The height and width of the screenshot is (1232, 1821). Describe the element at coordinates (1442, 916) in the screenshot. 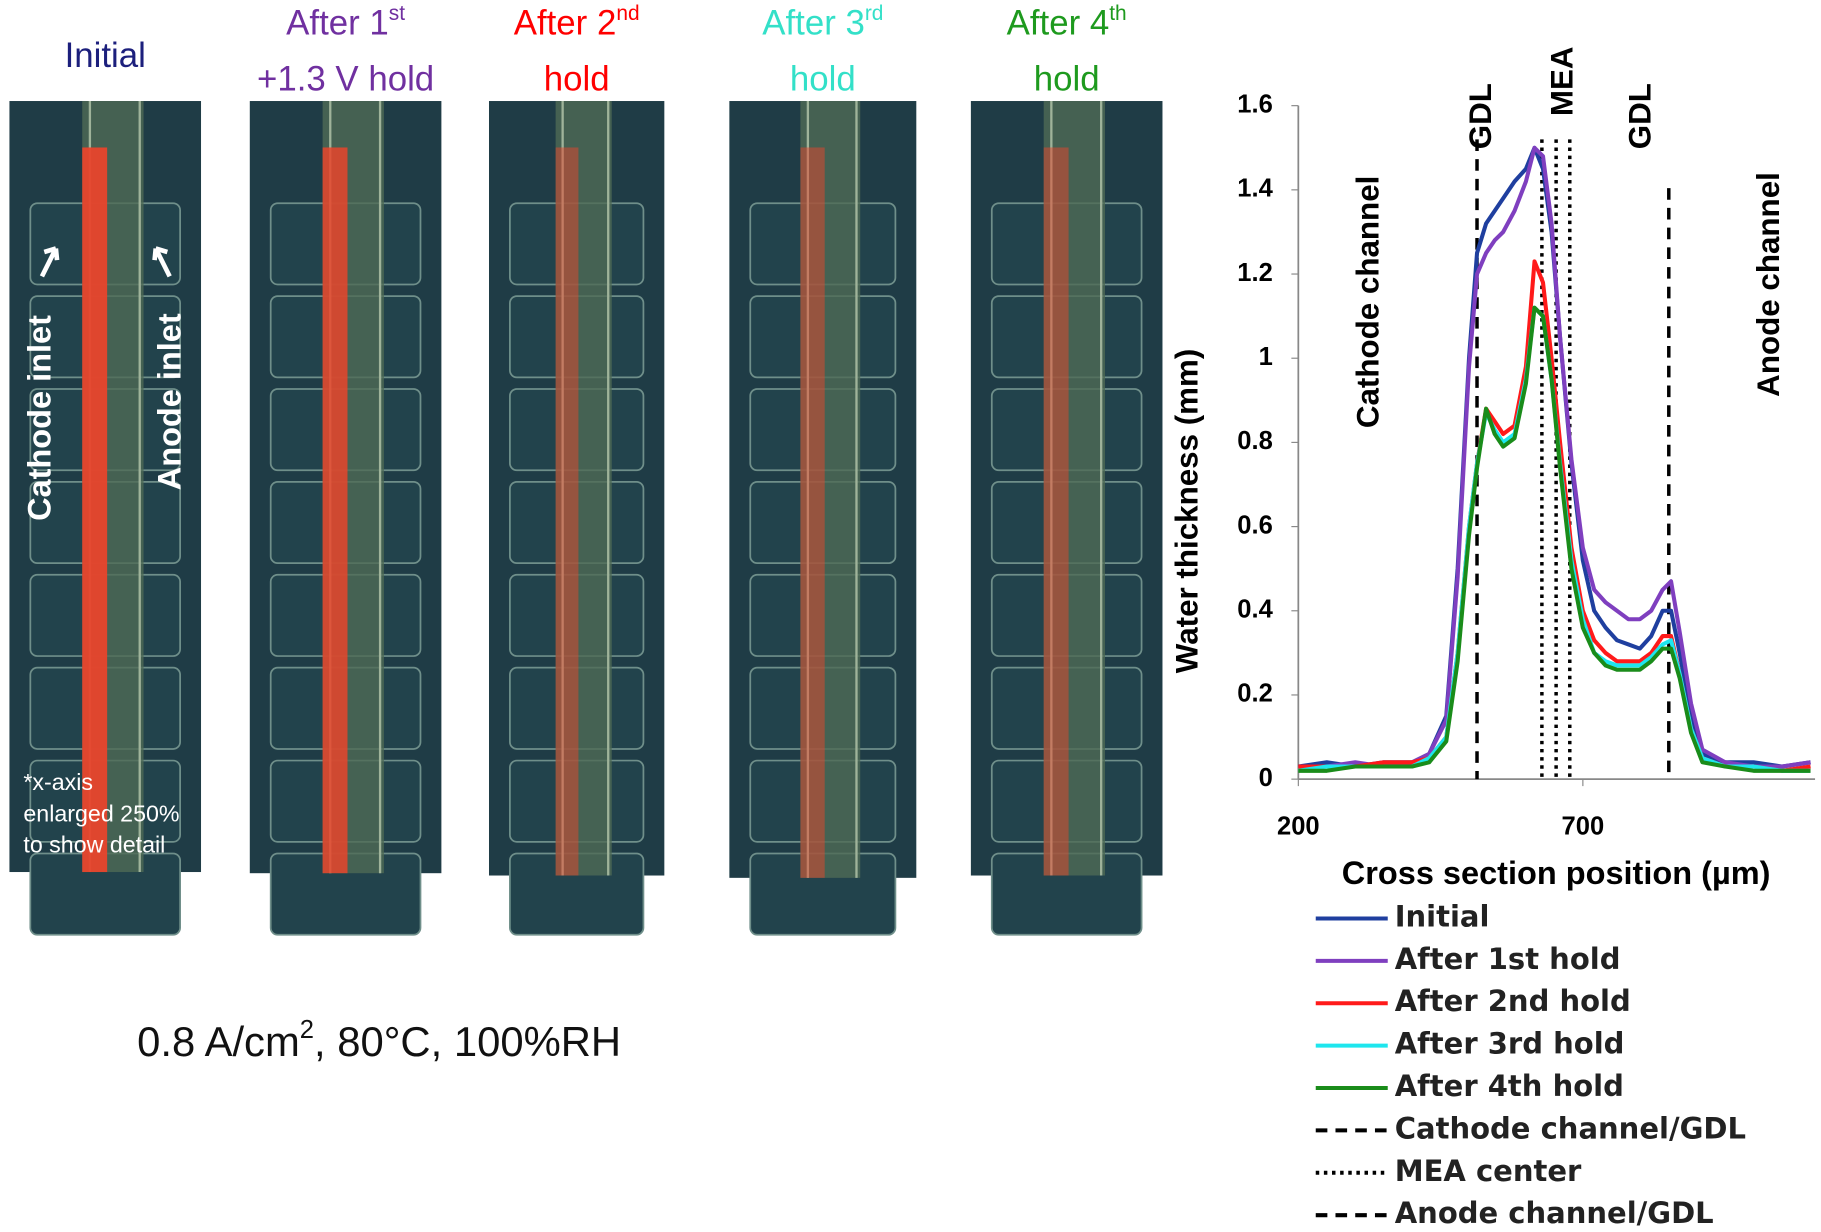

I see `legend-label: Initial` at that location.